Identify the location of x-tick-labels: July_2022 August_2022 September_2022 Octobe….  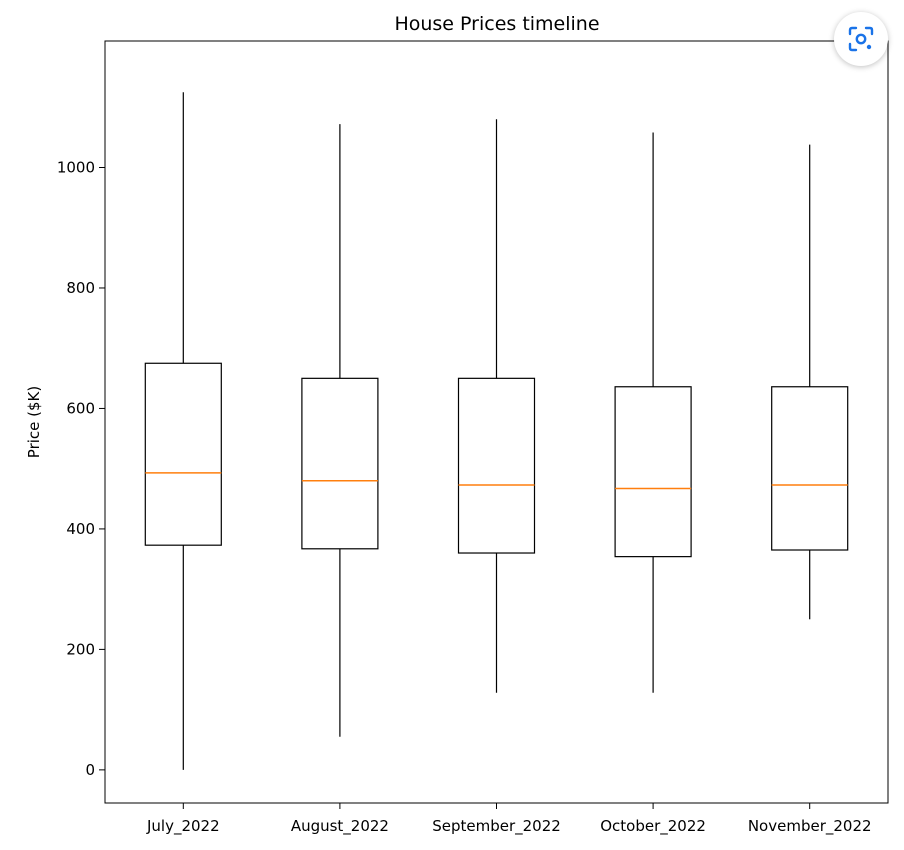
(509, 819).